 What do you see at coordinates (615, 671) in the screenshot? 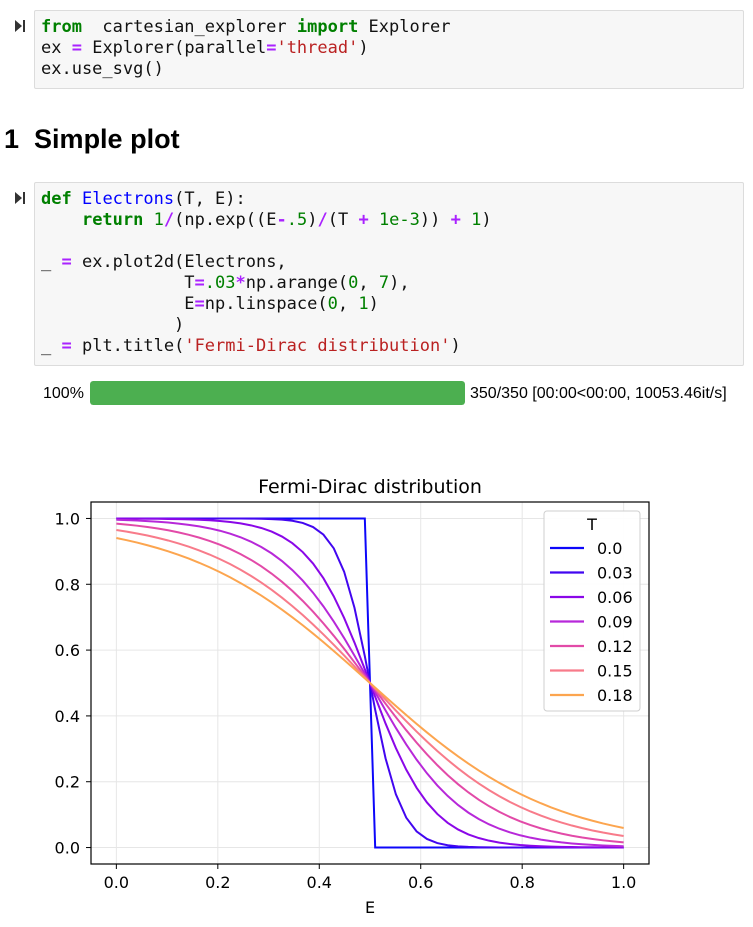
I see `legend-label-5: 0.15` at bounding box center [615, 671].